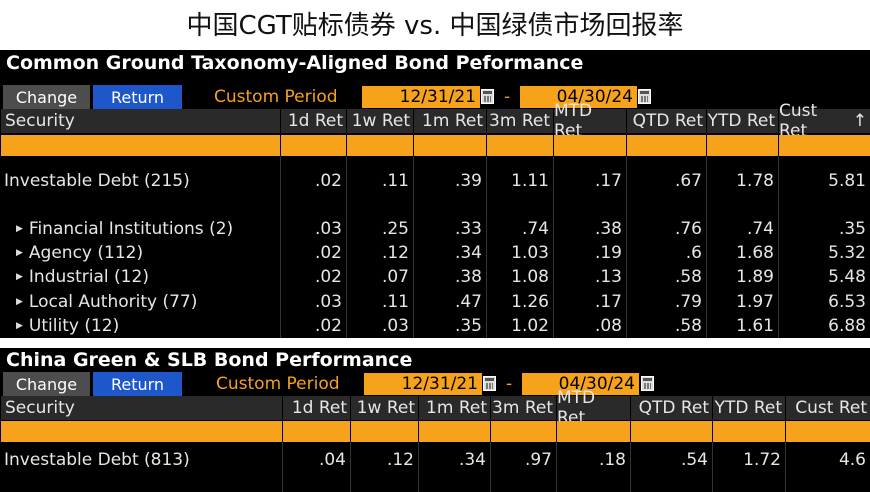 The height and width of the screenshot is (492, 870). What do you see at coordinates (688, 326) in the screenshot?
I see `return-value-cell: .58` at bounding box center [688, 326].